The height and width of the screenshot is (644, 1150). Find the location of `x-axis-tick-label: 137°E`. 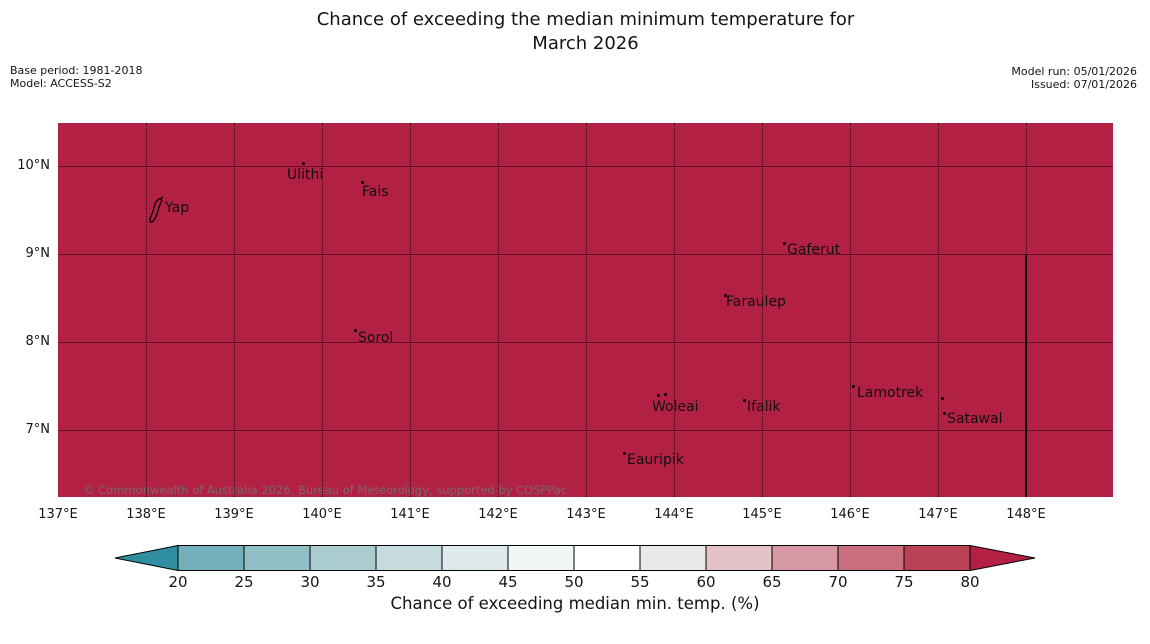

x-axis-tick-label: 137°E is located at coordinates (58, 514).